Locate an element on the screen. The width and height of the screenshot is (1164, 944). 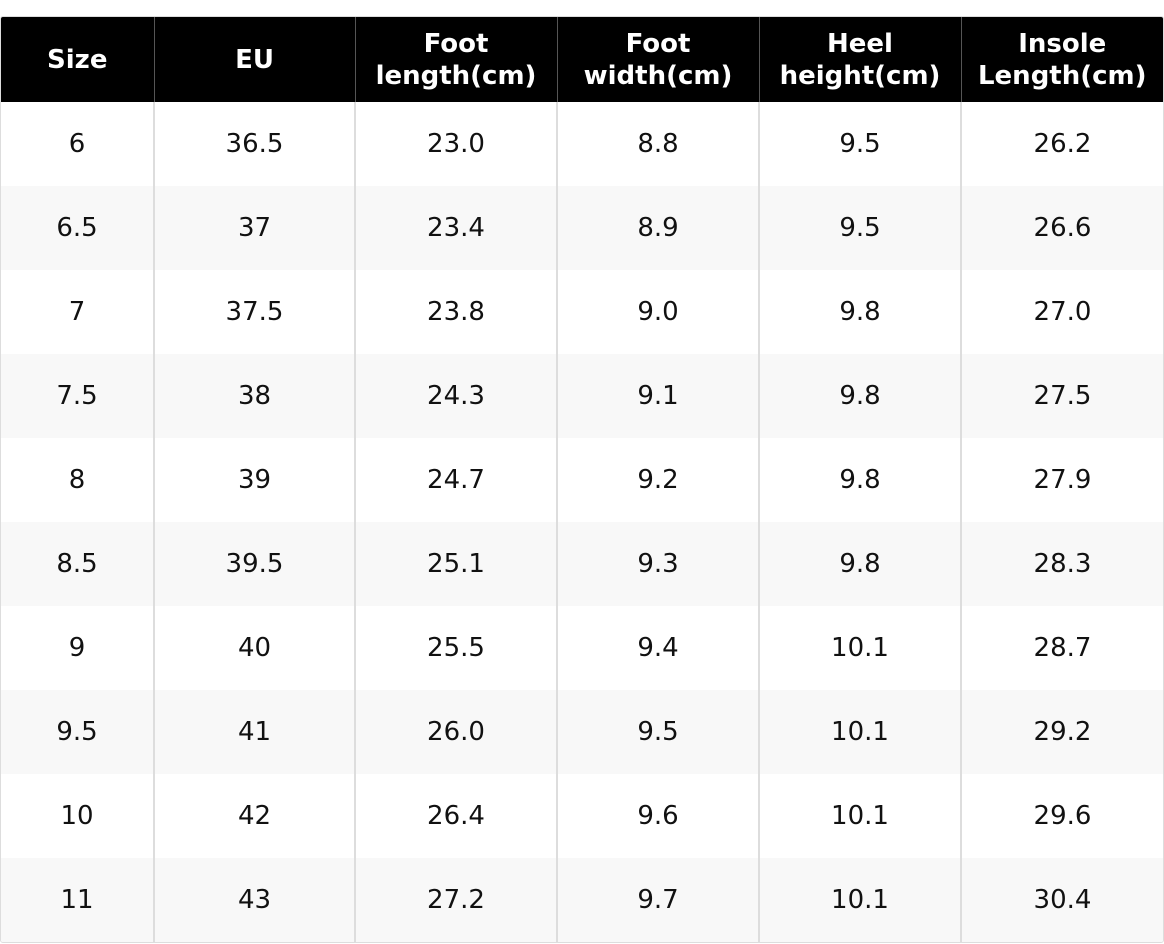
table-row: 7 37.5 23.8 9.0 9.8 27.0 is located at coordinates (582, 312).